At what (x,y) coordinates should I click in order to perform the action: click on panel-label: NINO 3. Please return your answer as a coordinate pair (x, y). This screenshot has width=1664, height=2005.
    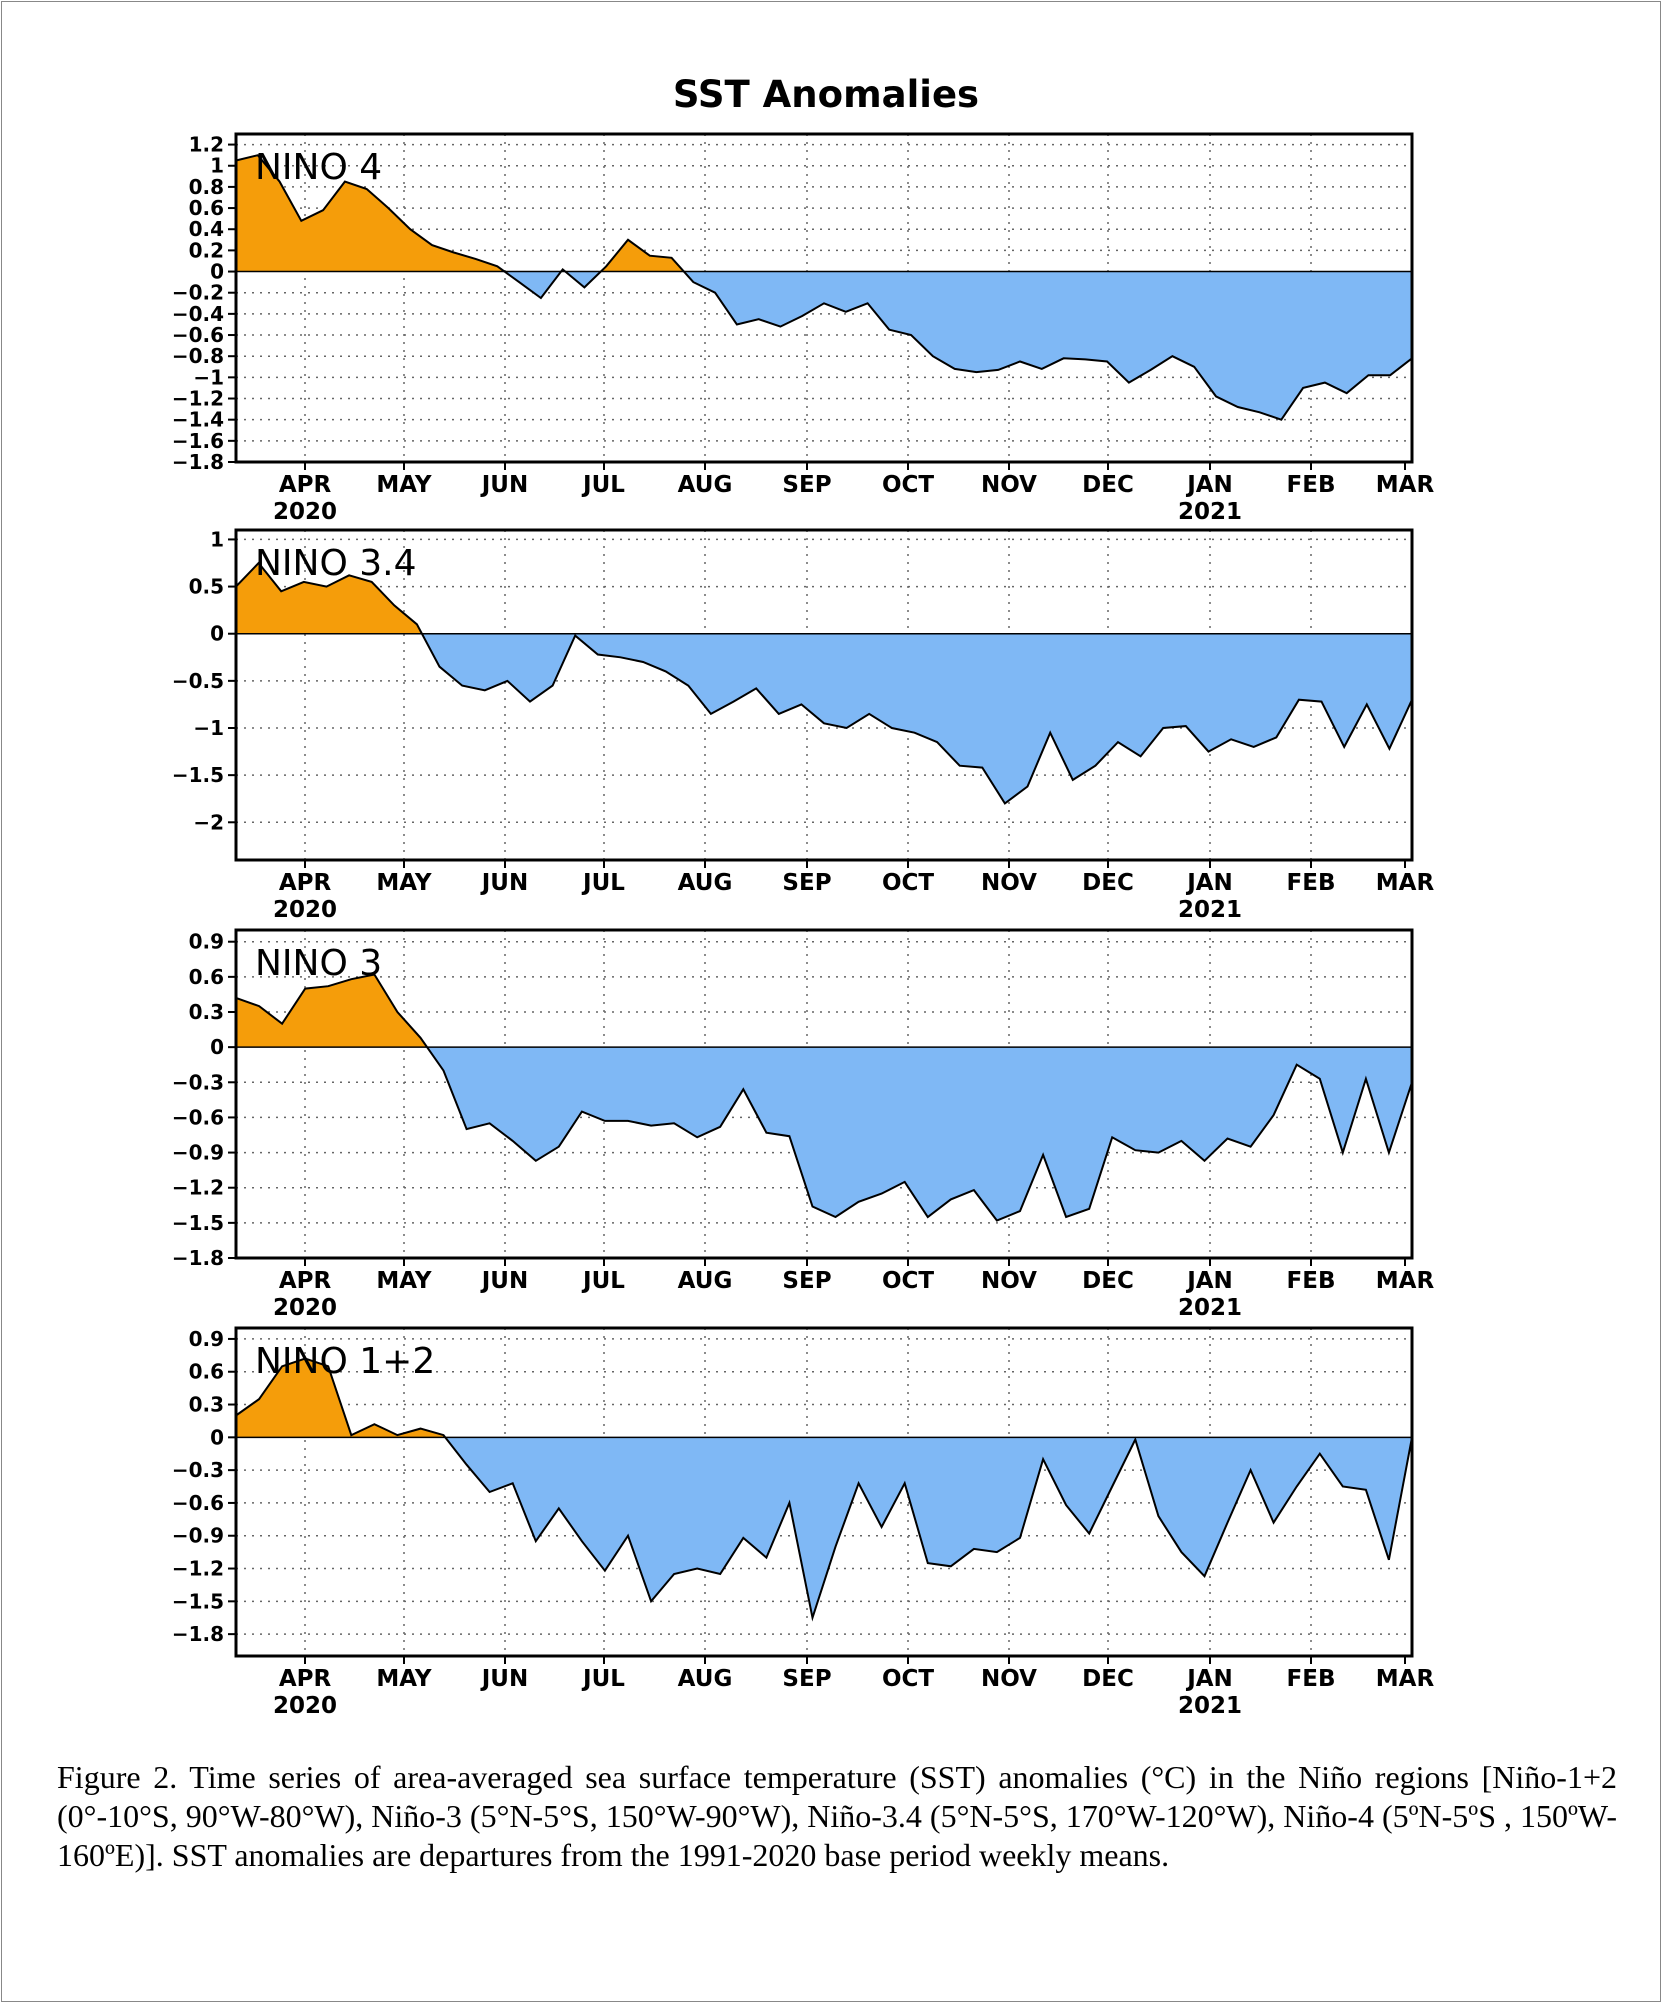
    Looking at the image, I should click on (318, 963).